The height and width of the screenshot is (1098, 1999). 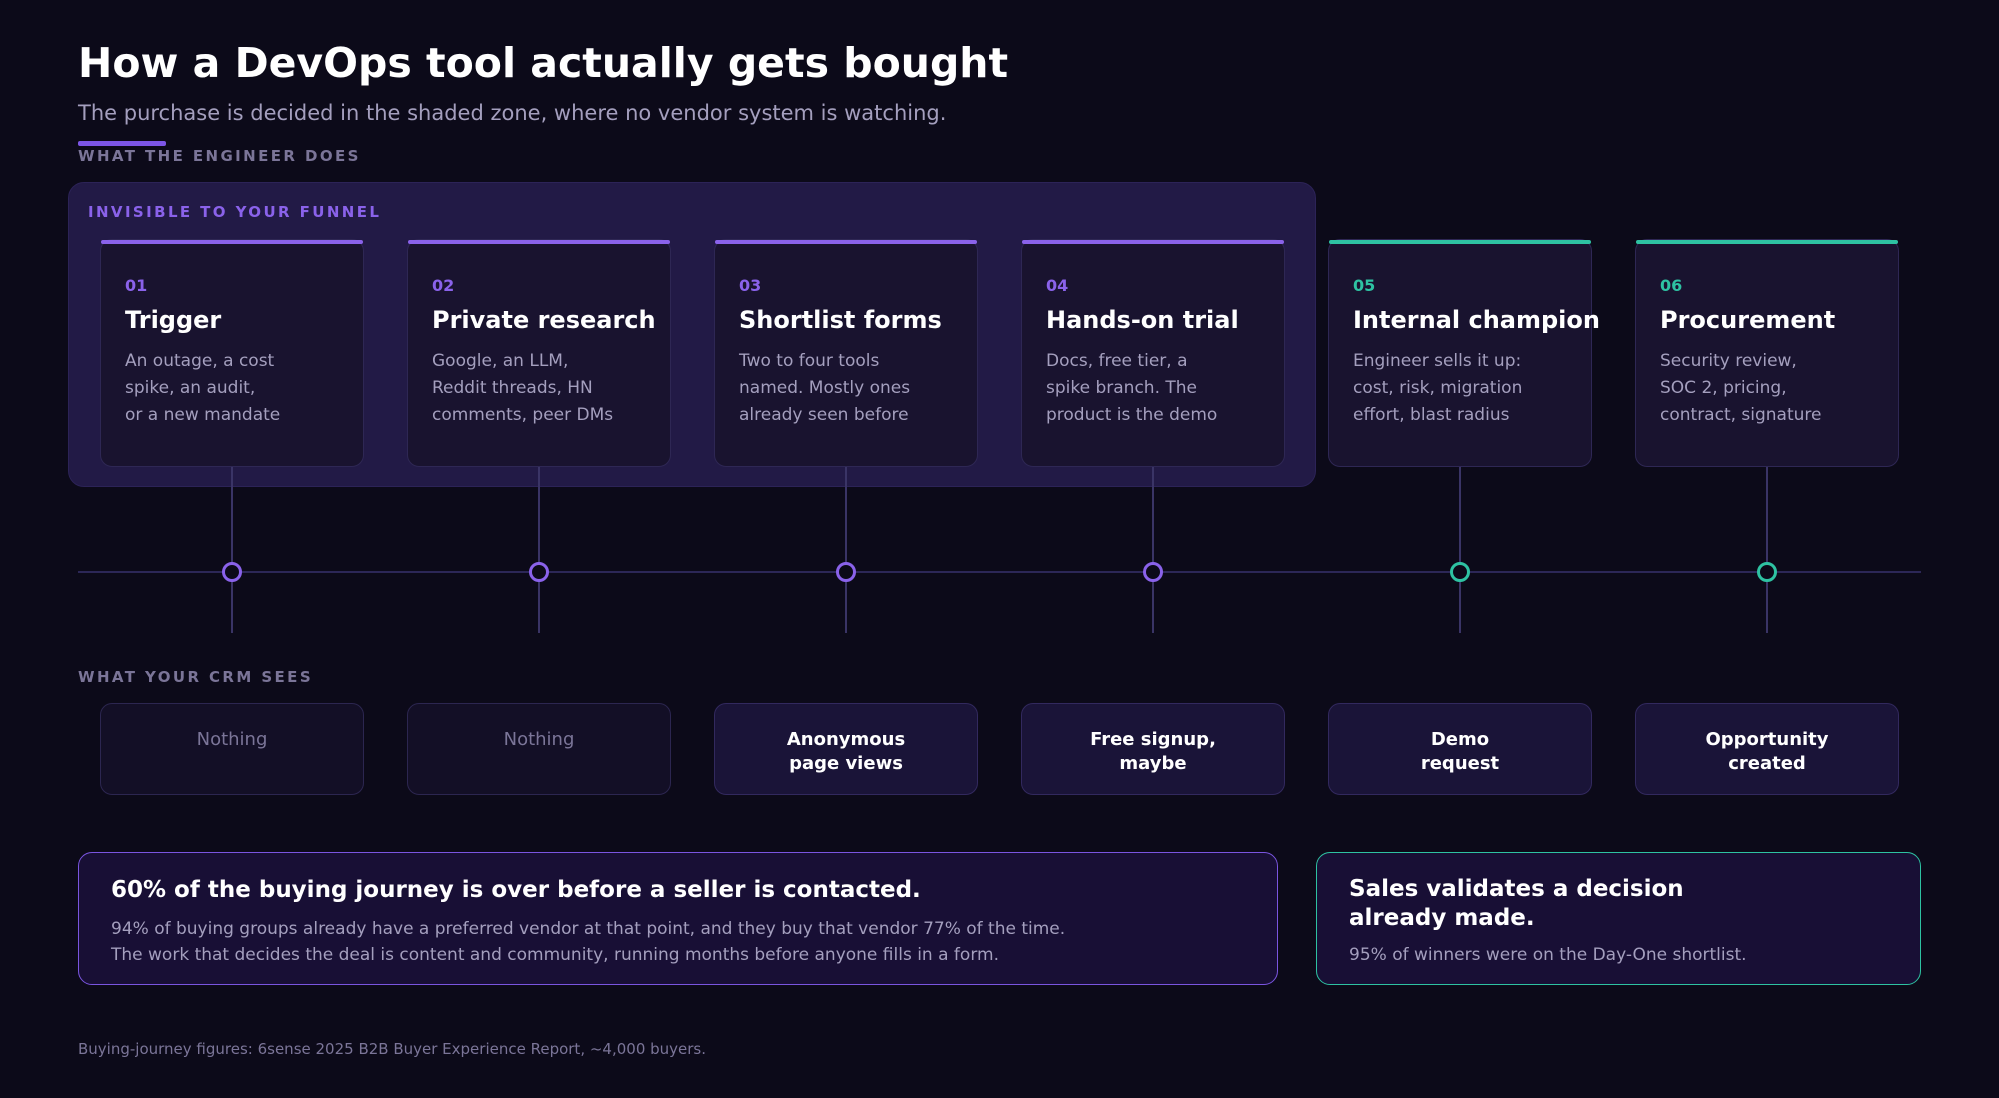 What do you see at coordinates (1117, 361) in the screenshot?
I see `step-description-line: Docs, free tier, a` at bounding box center [1117, 361].